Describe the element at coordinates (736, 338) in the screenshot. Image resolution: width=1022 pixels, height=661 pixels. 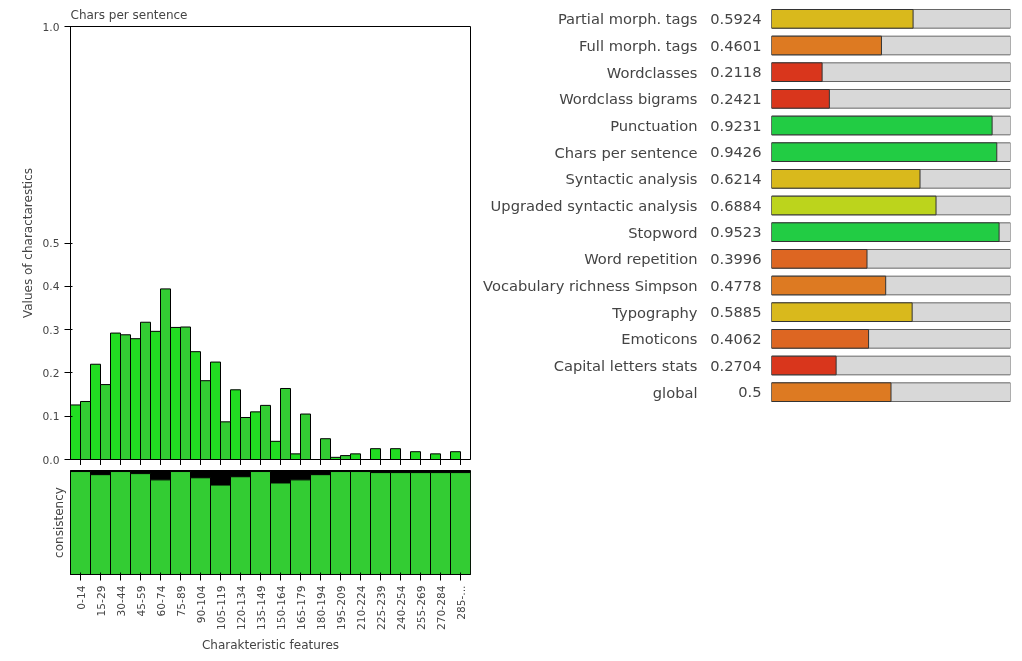
I see `data-label: 0.4062` at that location.